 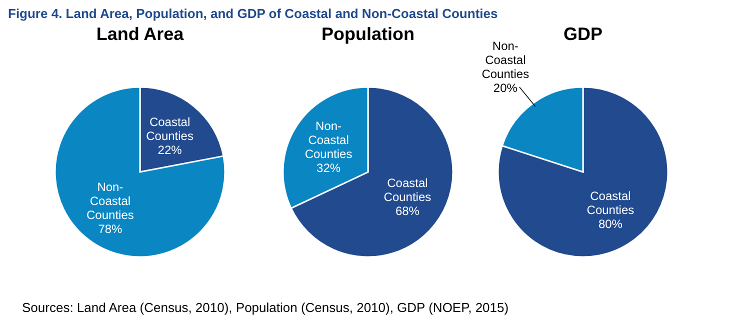 I want to click on data-label: 78%, so click(x=110, y=229).